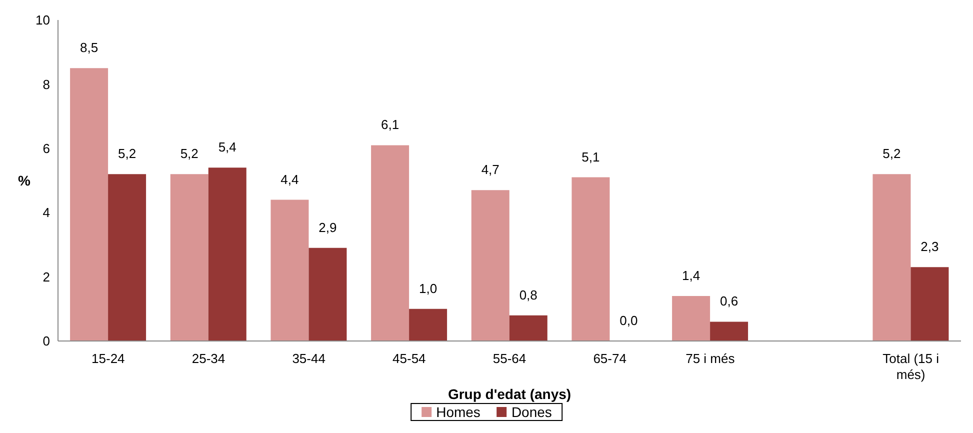  Describe the element at coordinates (509, 358) in the screenshot. I see `x-tick-label: 55-64` at that location.